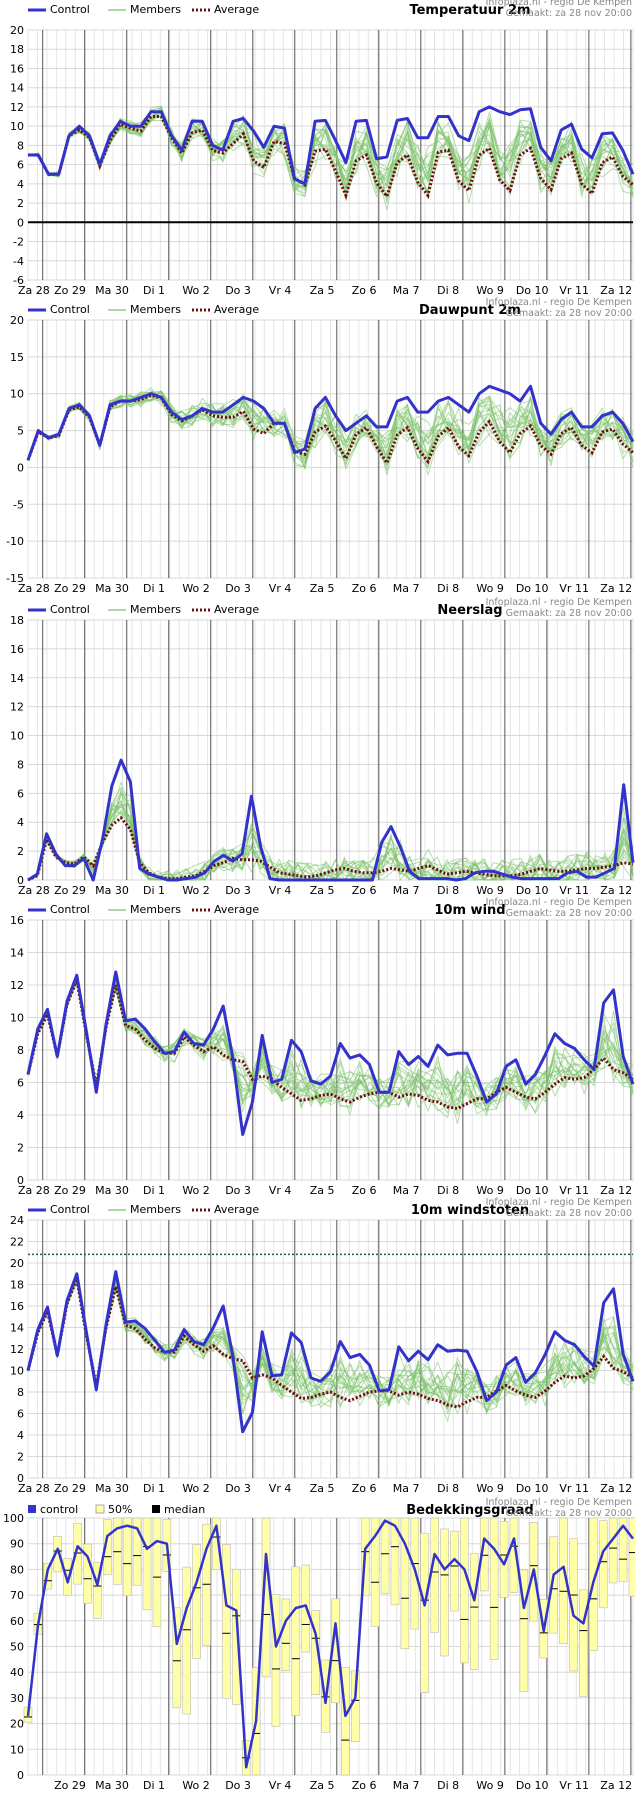  I want to click on legend-control-swatch, so click(32, 1509).